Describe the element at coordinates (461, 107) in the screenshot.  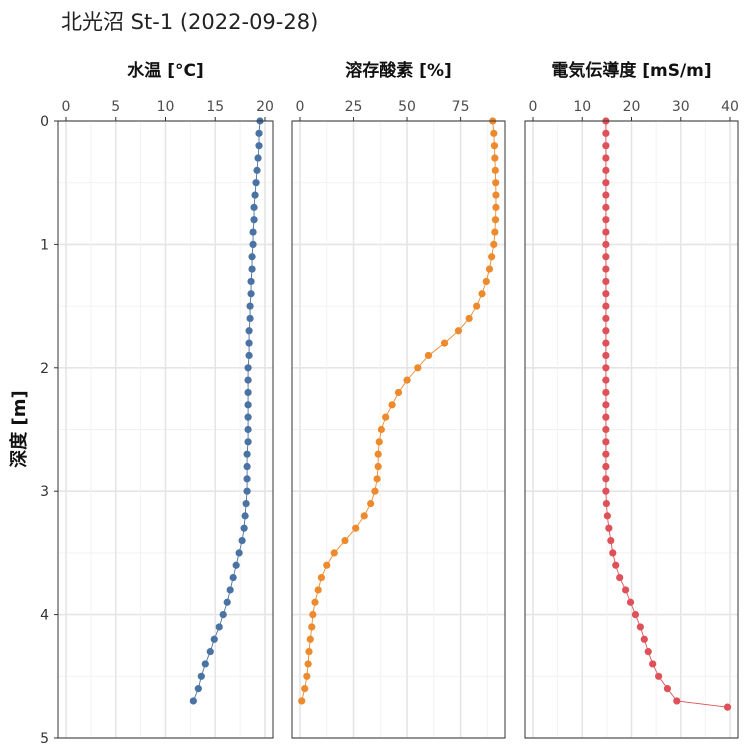
I see `x-tick-label: 75` at that location.